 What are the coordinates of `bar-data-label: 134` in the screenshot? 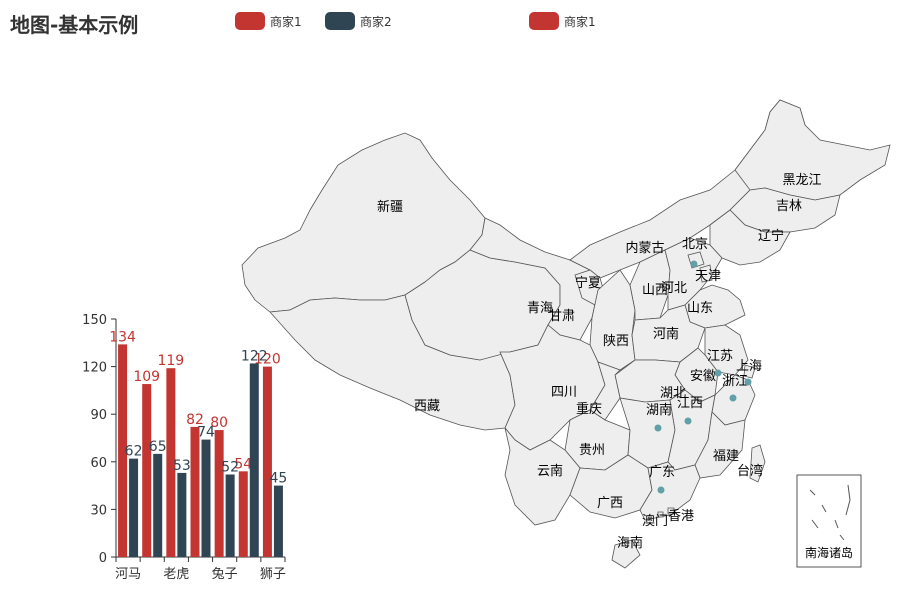 It's located at (122, 337).